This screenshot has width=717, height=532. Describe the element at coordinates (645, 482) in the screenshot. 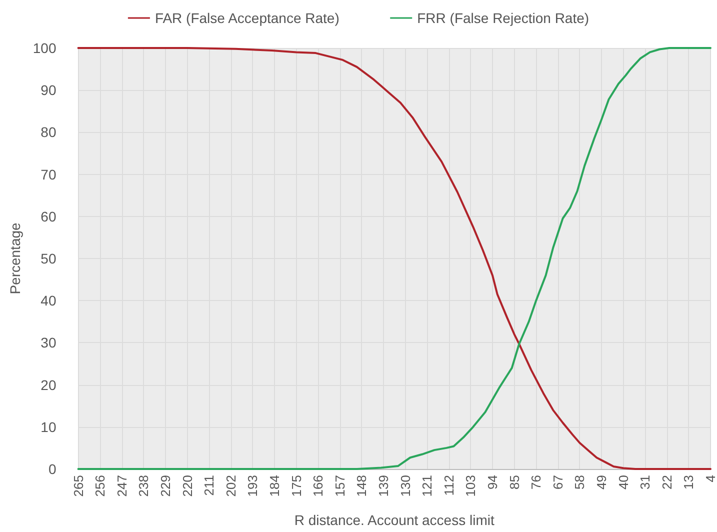

I see `x-tick-label: 31` at that location.